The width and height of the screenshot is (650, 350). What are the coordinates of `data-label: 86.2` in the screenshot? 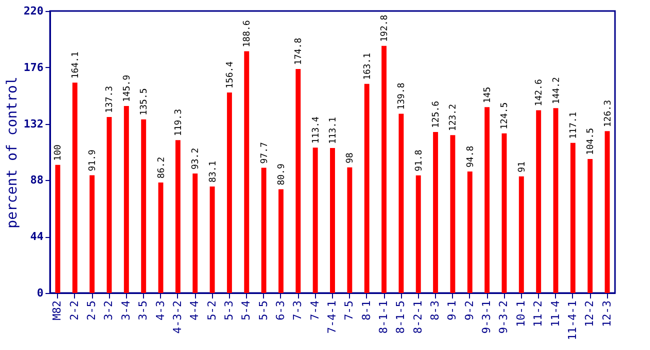 It's located at (161, 167).